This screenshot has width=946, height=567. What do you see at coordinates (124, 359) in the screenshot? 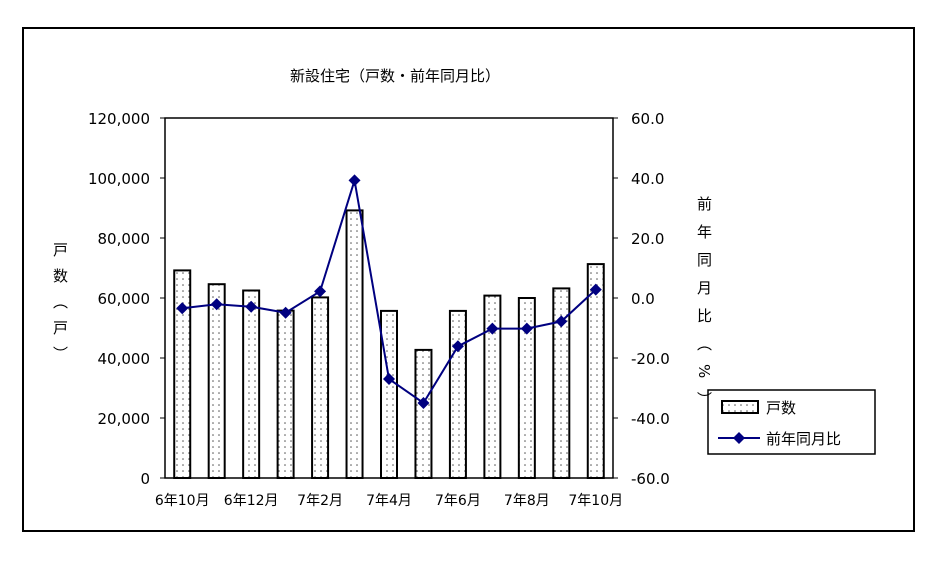
I see `y-tick-label: 40,000` at bounding box center [124, 359].